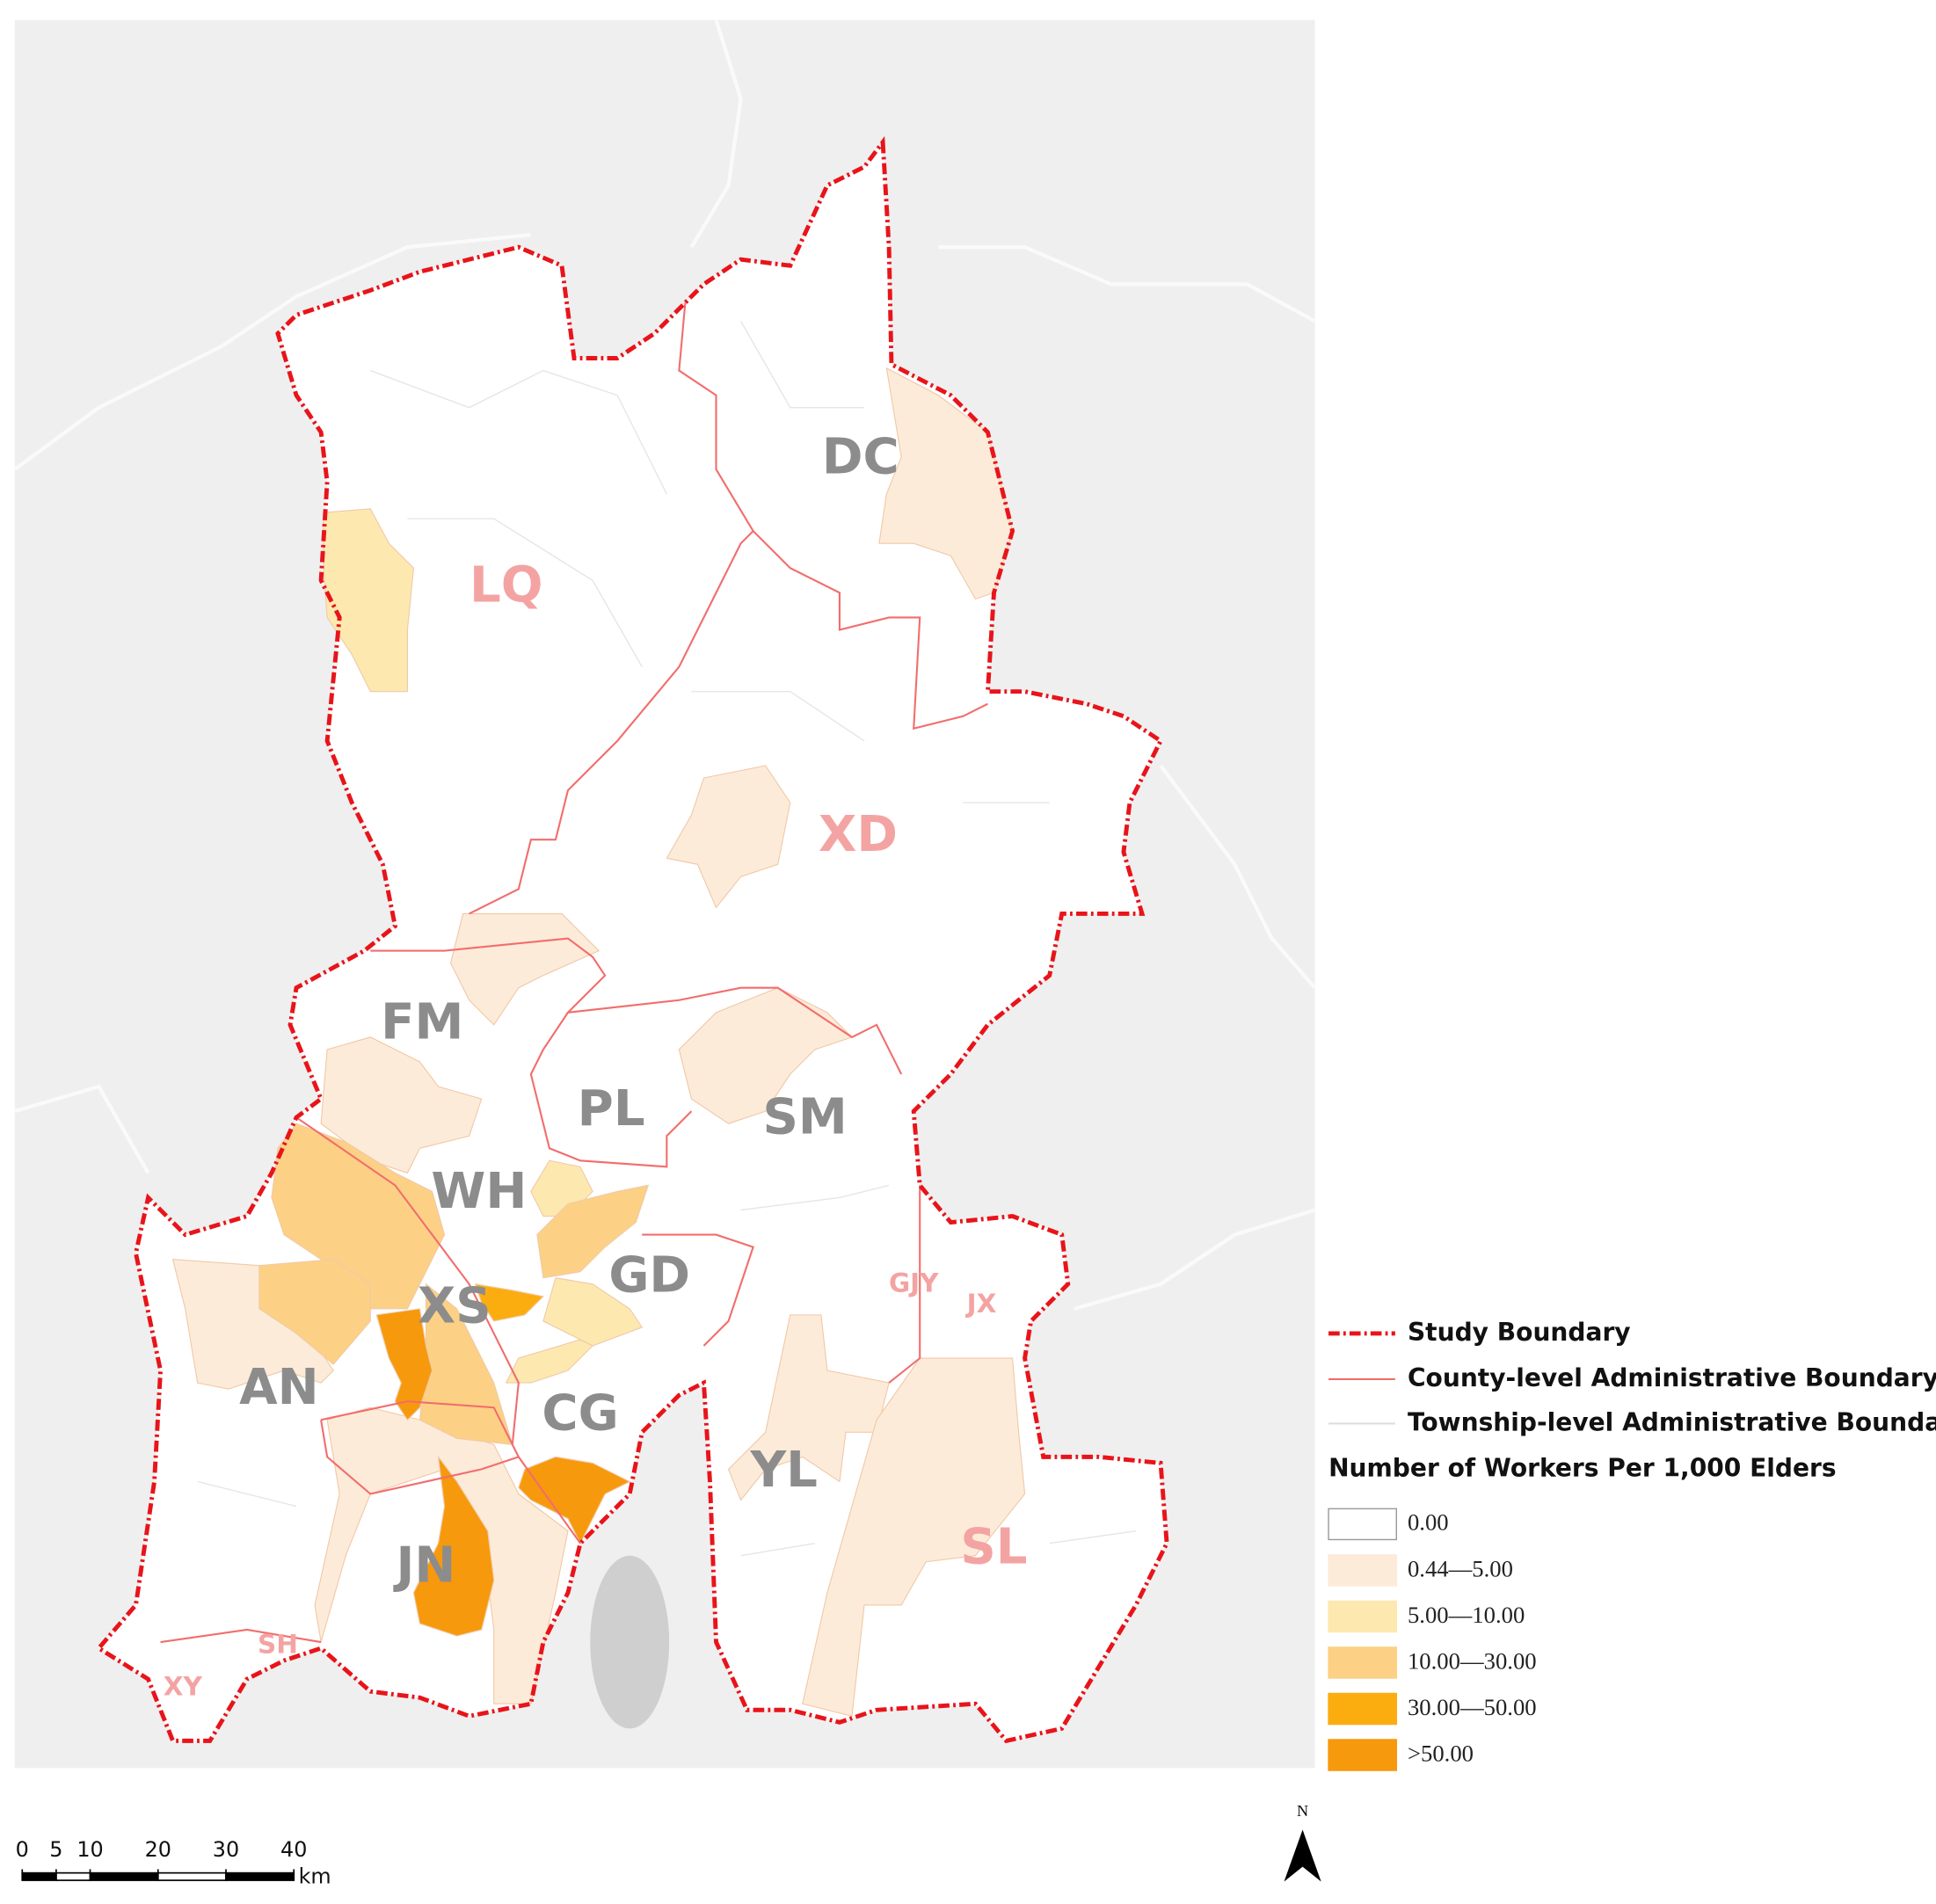  Describe the element at coordinates (649, 1275) in the screenshot. I see `county-label: GD` at that location.